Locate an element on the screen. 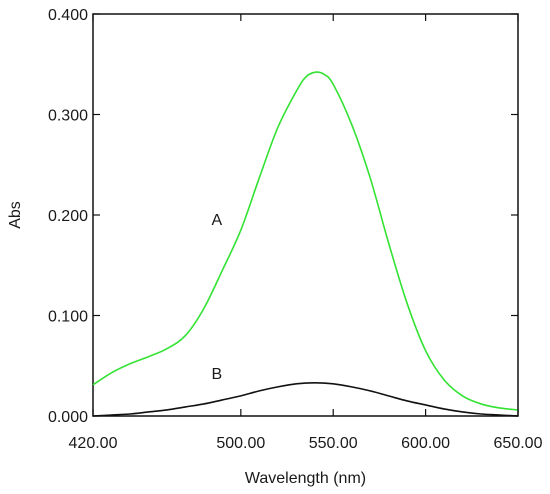  x-axis-title: Wavelength (nm) is located at coordinates (305, 478).